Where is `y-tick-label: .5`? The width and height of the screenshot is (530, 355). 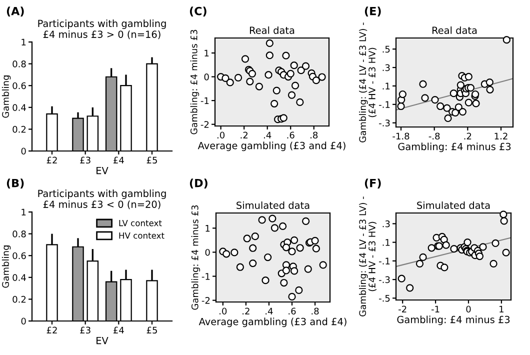
y-tick-label: .5 is located at coordinates (386, 49).